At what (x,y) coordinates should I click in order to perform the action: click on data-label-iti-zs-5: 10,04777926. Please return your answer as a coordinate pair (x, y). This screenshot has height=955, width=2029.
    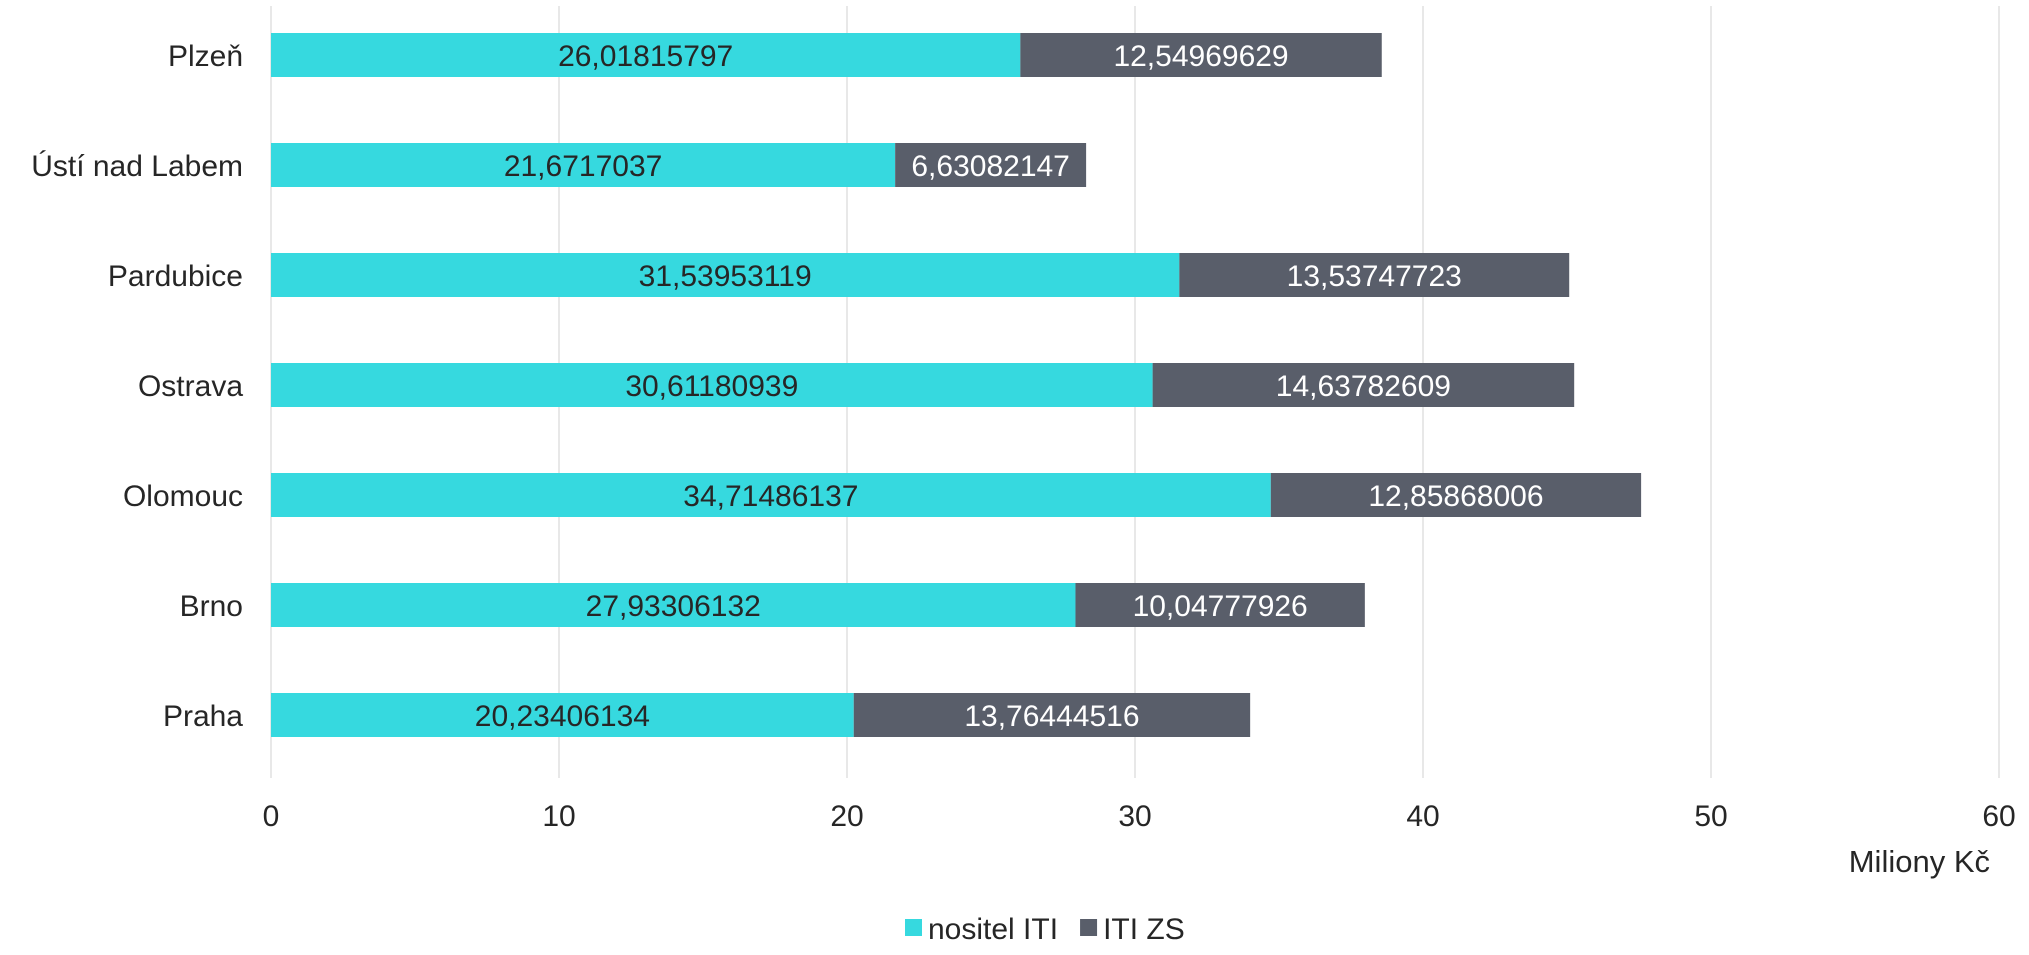
    Looking at the image, I should click on (1220, 606).